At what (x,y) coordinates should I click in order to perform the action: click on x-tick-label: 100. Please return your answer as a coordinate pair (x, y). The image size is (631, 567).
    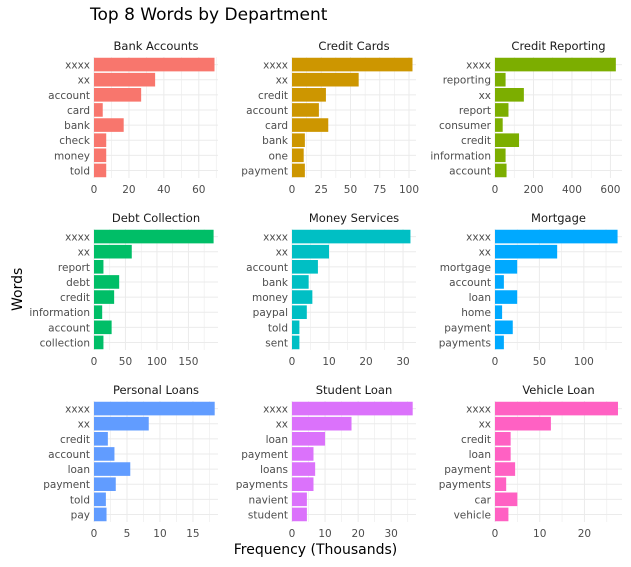
    Looking at the image, I should click on (584, 362).